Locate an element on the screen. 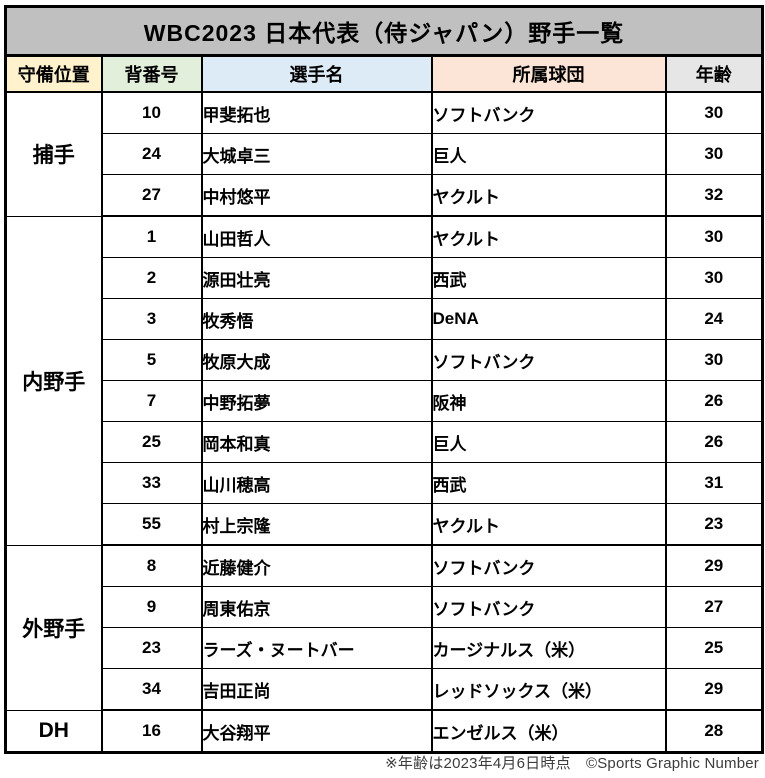 Image resolution: width=765 pixels, height=778 pixels. player-name-cell: 牧秀悟 is located at coordinates (316, 319).